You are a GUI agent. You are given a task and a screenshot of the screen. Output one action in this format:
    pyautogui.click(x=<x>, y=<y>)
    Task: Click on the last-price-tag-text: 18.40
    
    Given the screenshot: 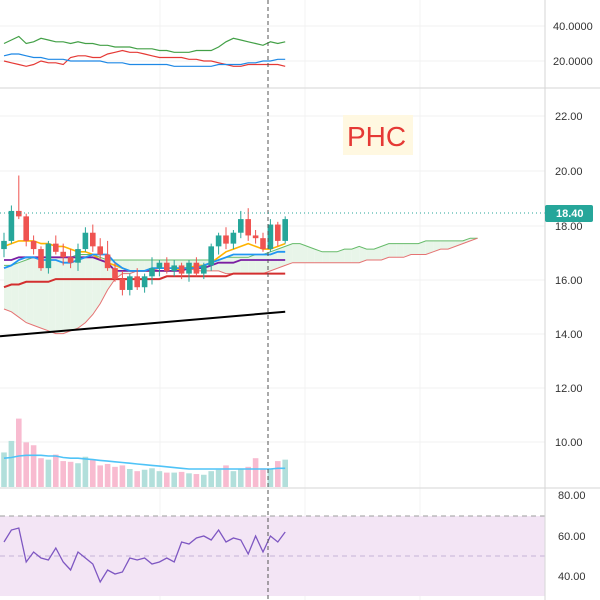 What is the action you would take?
    pyautogui.click(x=570, y=214)
    